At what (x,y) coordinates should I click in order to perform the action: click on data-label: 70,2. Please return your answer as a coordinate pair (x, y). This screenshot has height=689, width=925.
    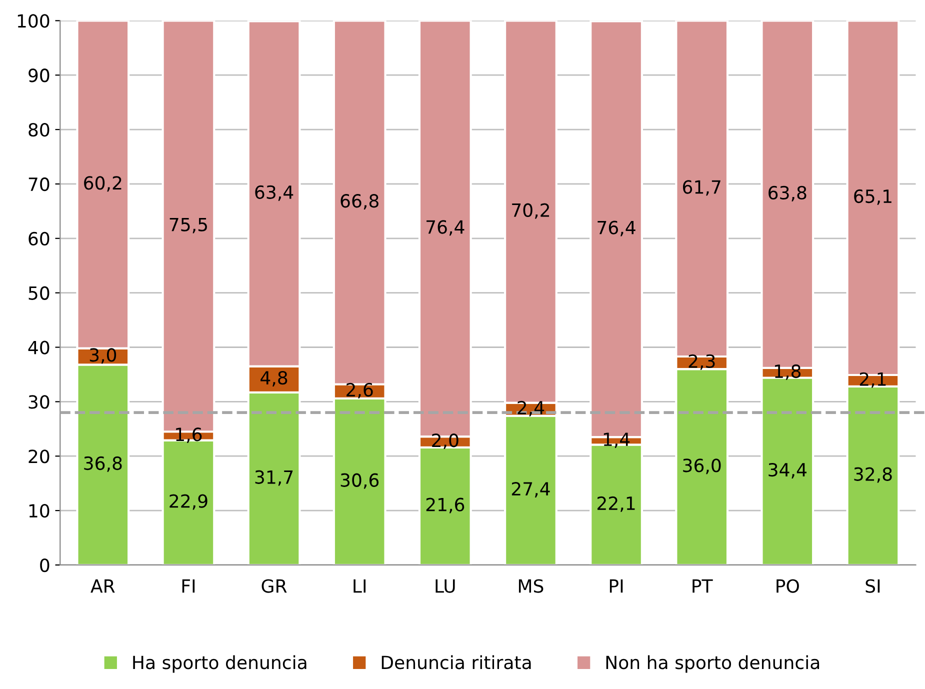
    Looking at the image, I should click on (531, 211).